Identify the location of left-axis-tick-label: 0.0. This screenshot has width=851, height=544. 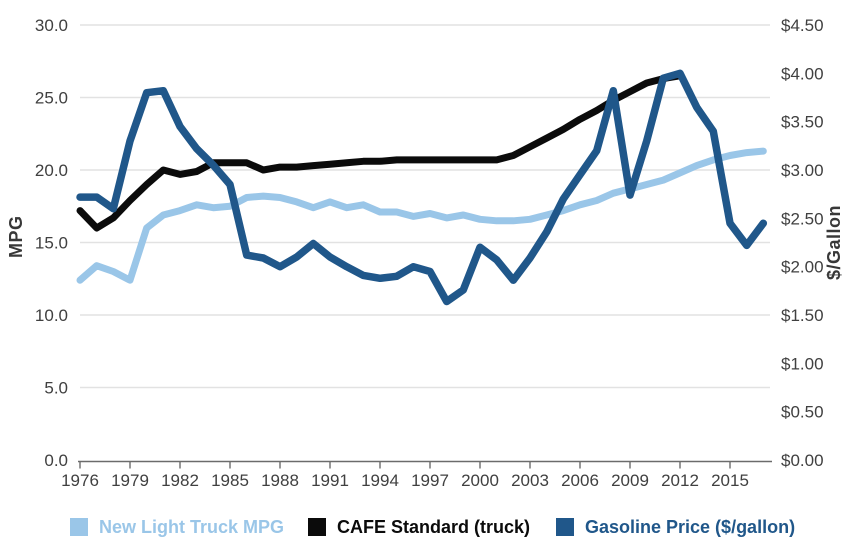
(56, 460).